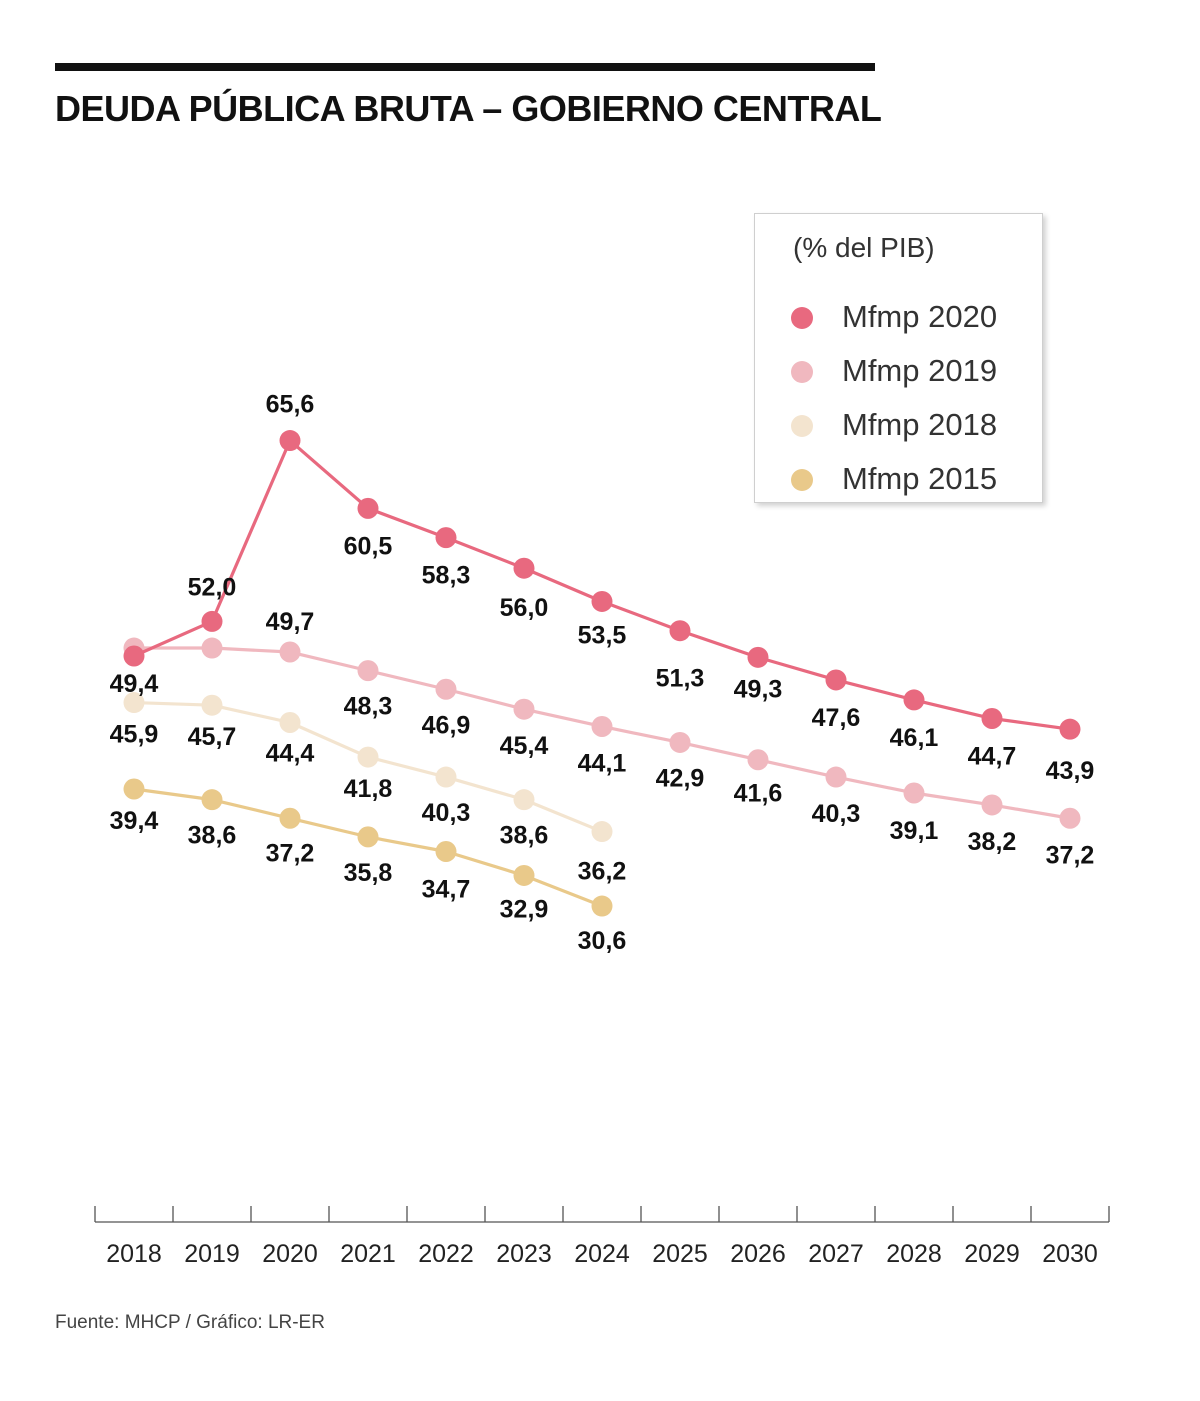 This screenshot has width=1200, height=1401. Describe the element at coordinates (680, 742) in the screenshot. I see `data-point-mfmp-2019-2025` at that location.